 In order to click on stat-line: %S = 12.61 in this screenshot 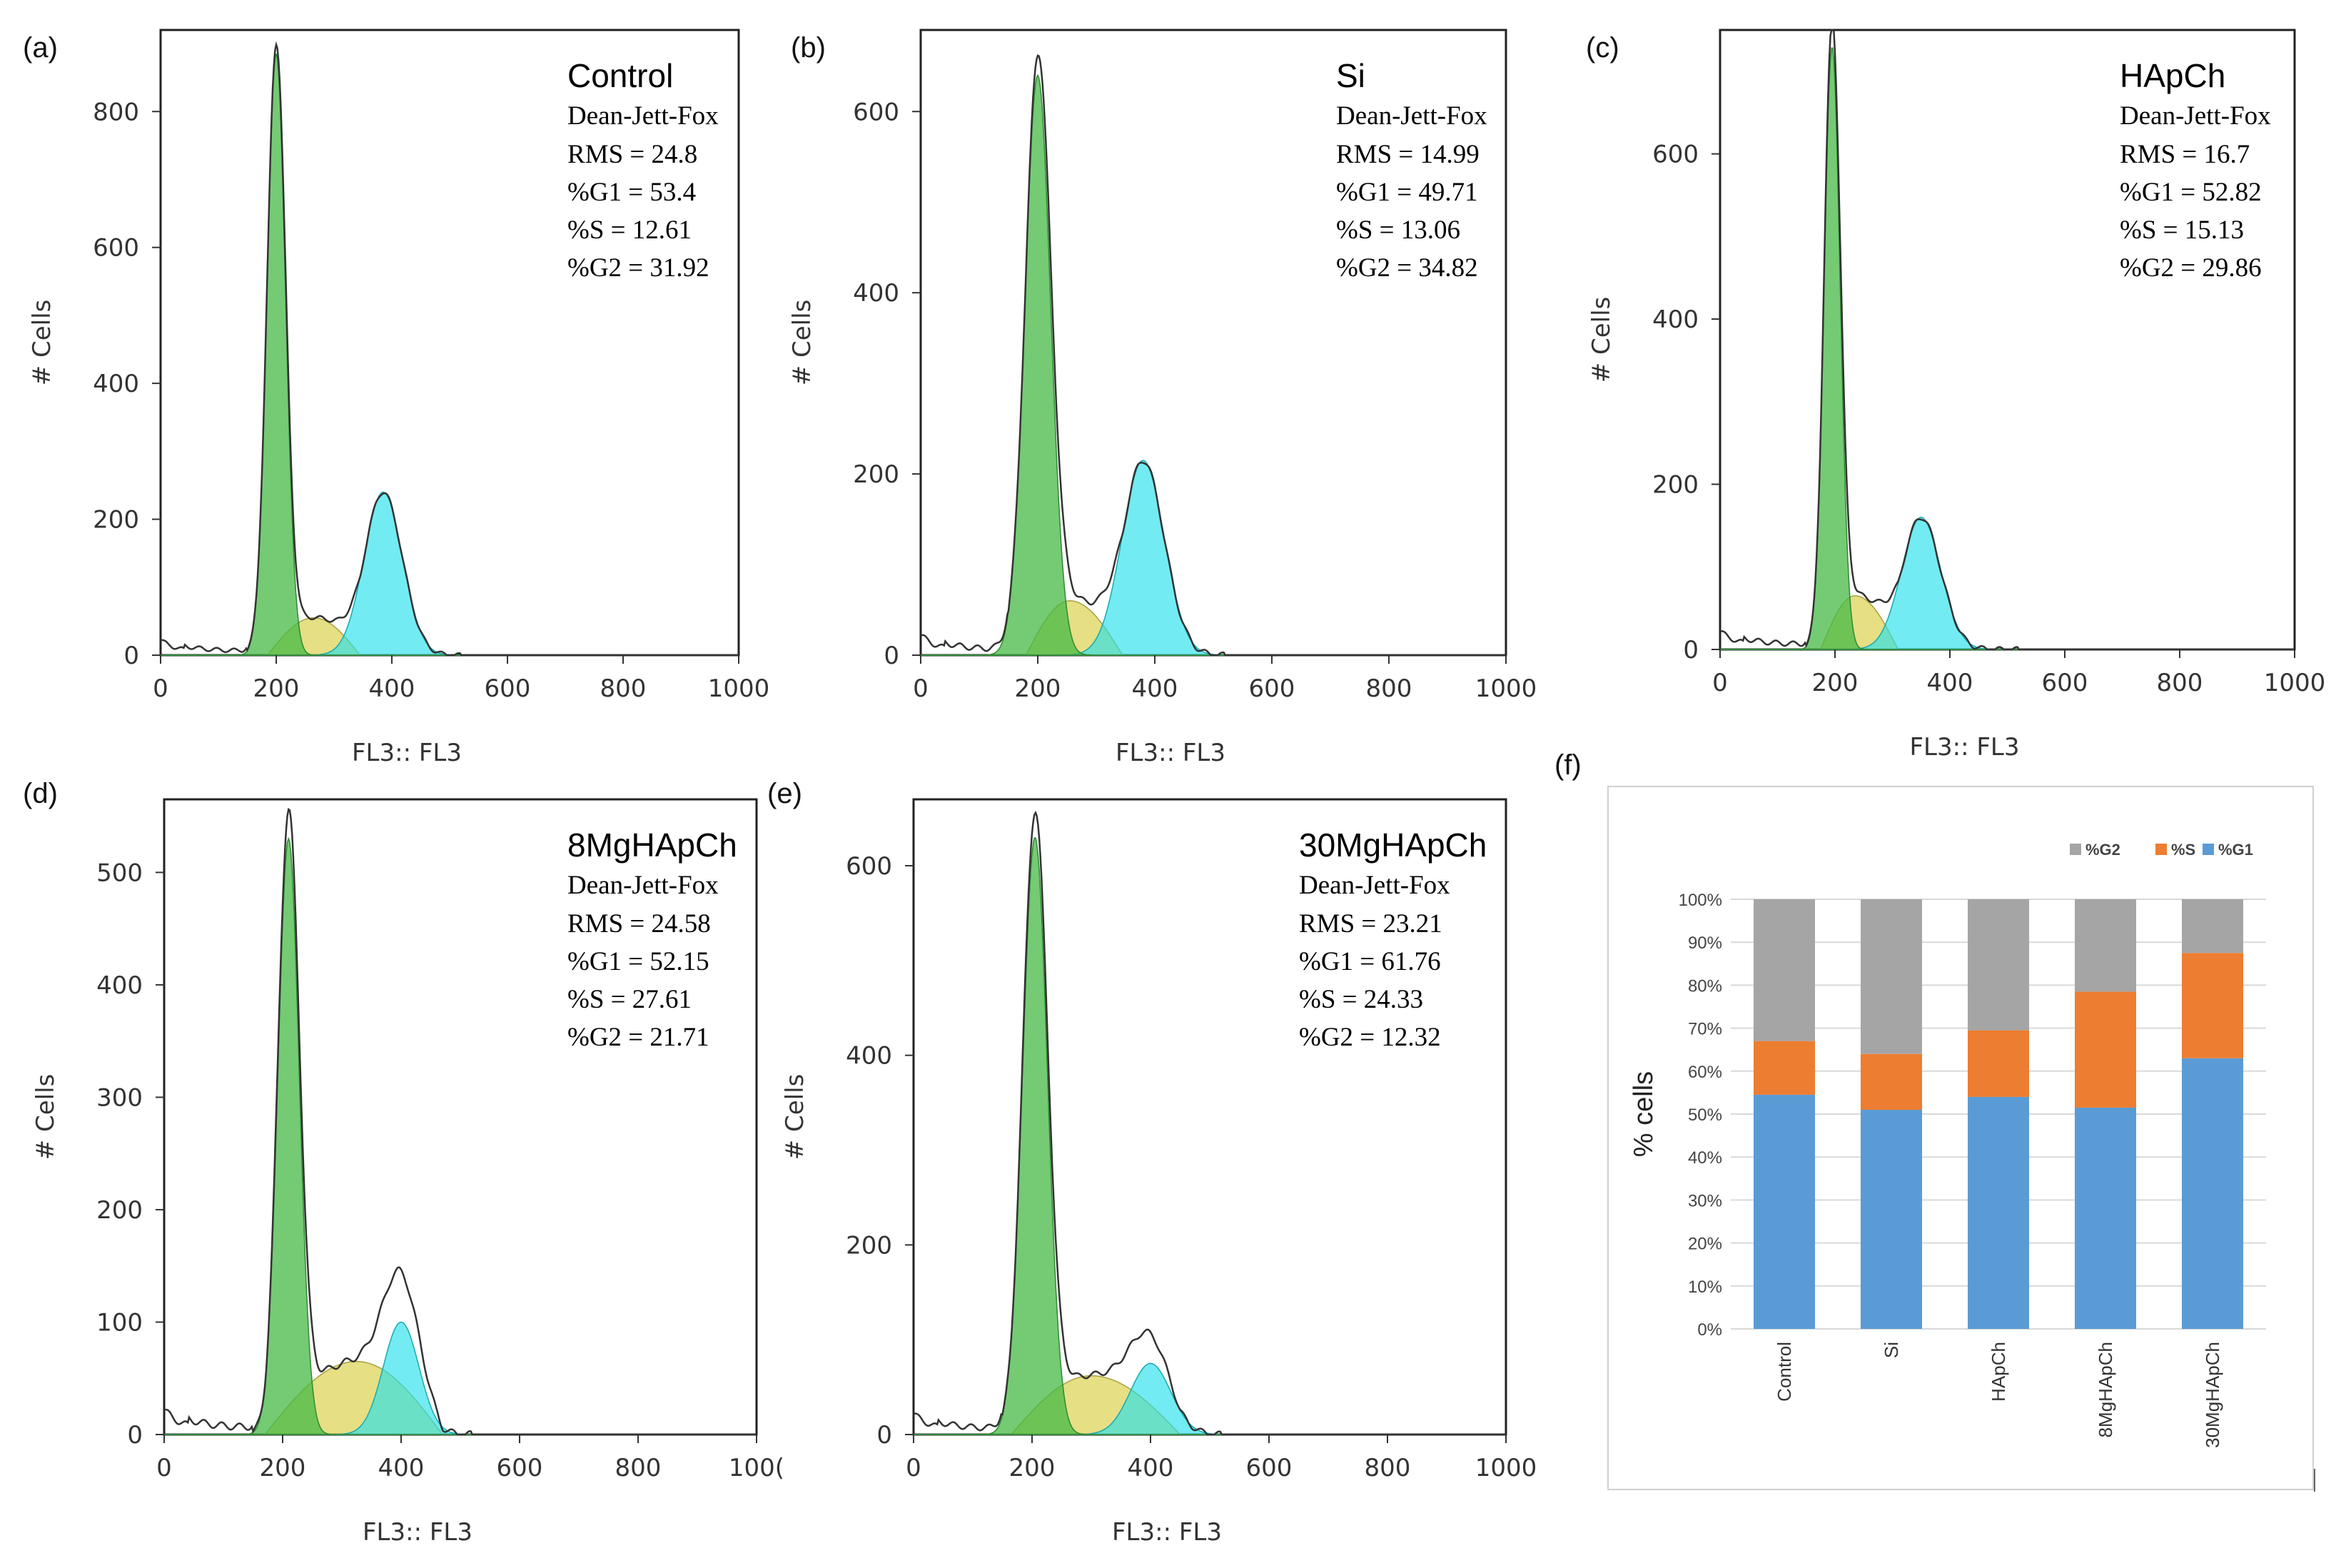, I will do `click(629, 230)`.